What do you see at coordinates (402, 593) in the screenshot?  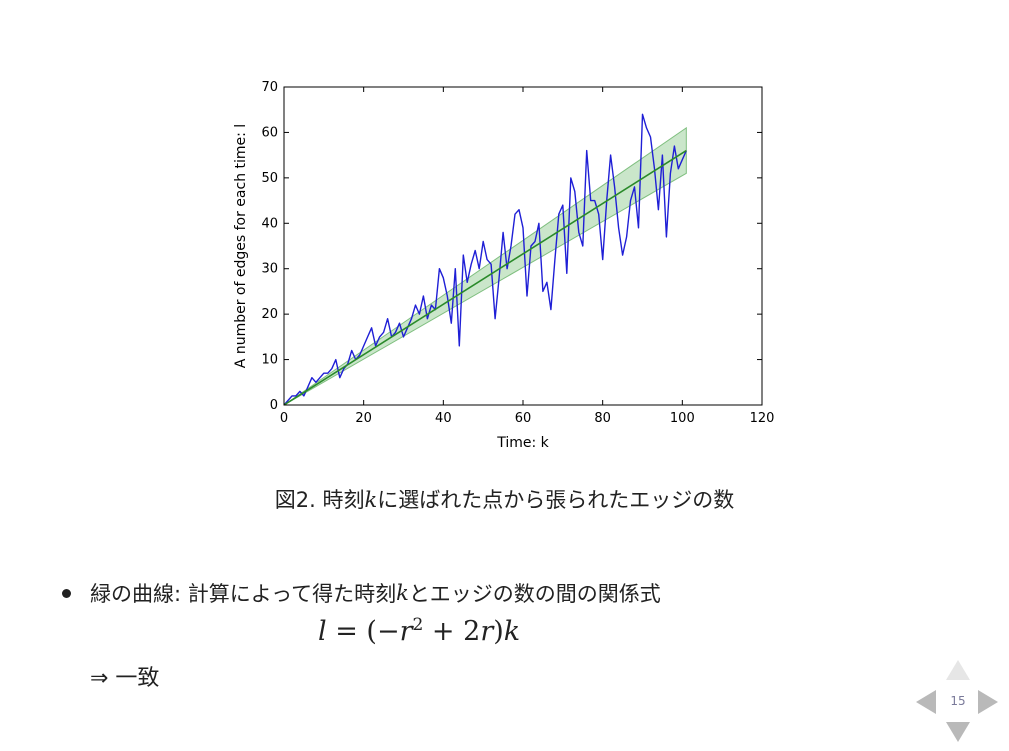 I see `bullet-var: k` at bounding box center [402, 593].